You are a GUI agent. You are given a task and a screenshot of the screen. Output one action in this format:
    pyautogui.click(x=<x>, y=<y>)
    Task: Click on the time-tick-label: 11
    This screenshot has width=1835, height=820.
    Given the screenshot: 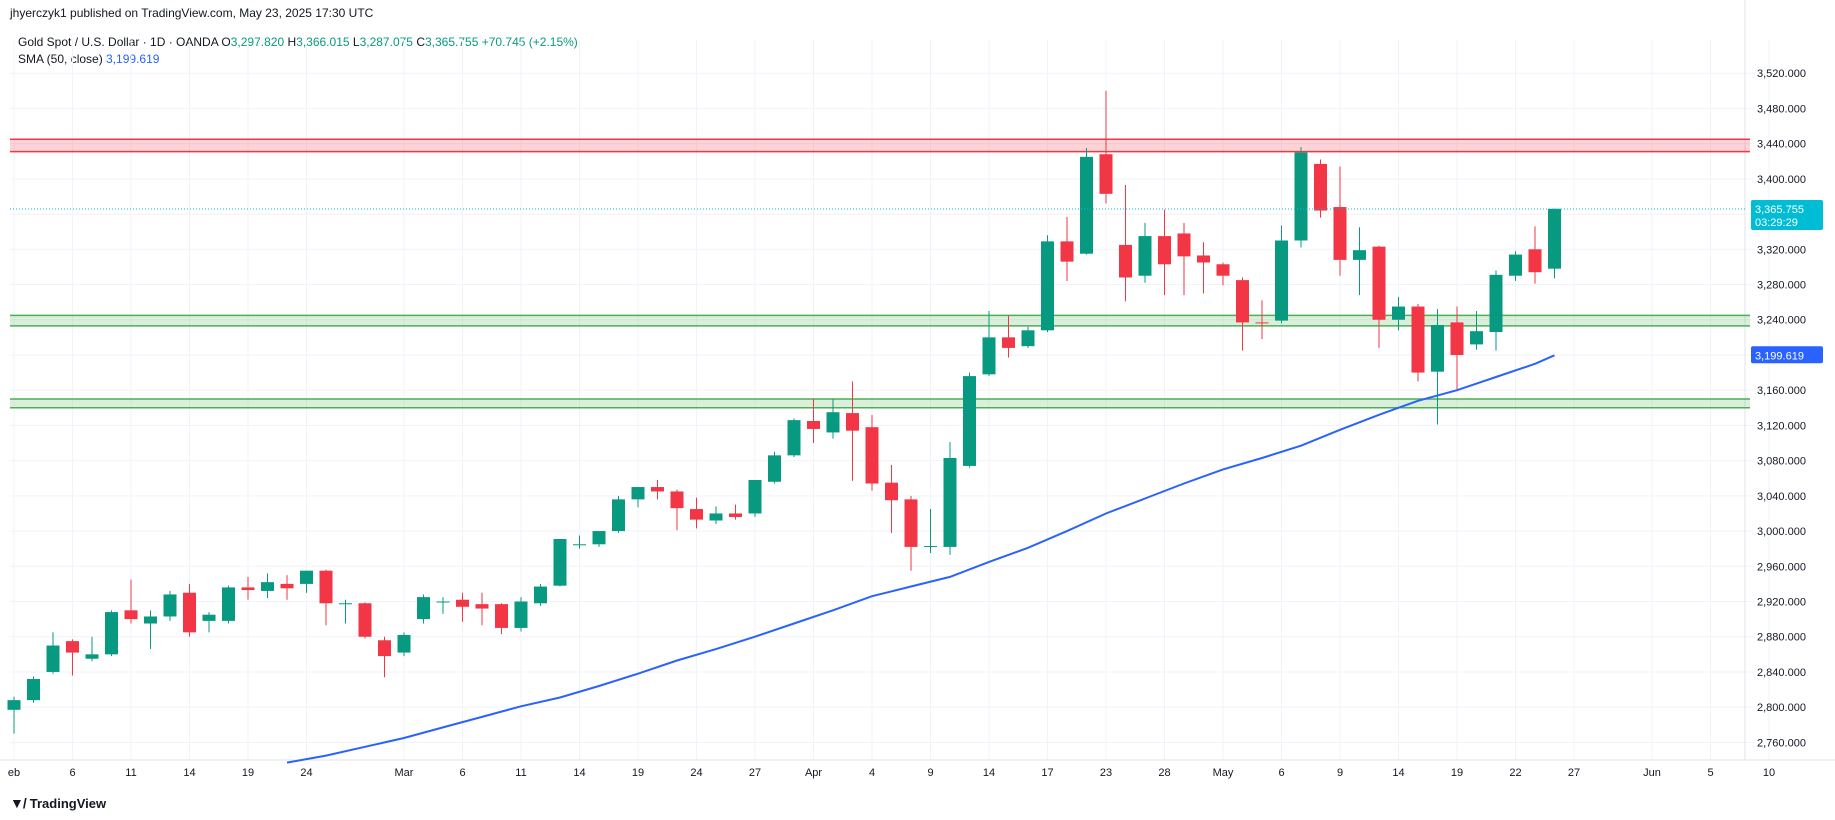 What is the action you would take?
    pyautogui.click(x=520, y=773)
    